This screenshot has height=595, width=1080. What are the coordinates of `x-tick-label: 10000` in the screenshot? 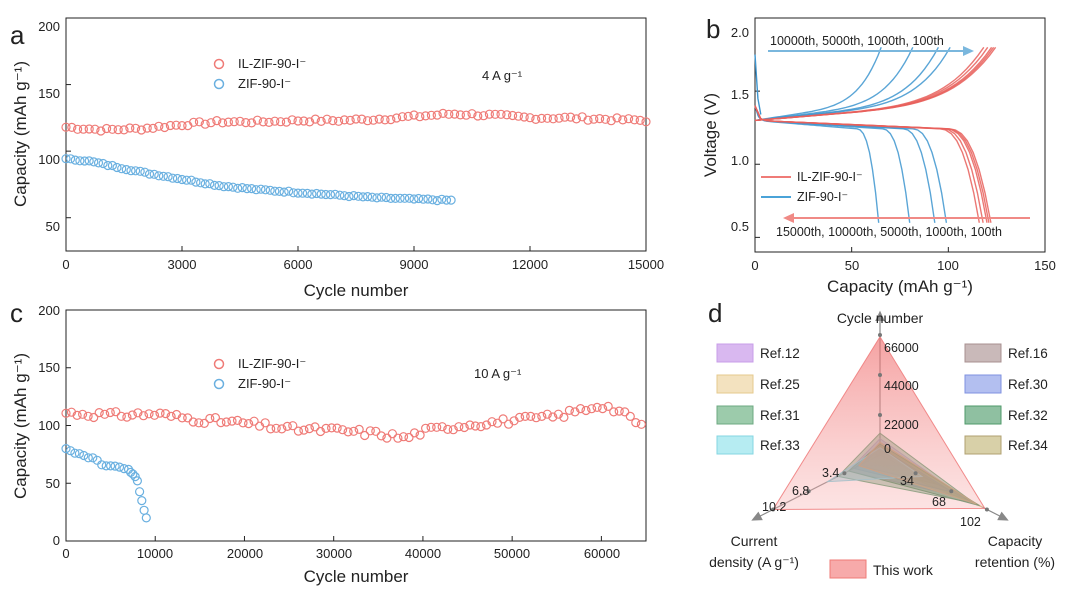 It's located at (155, 553).